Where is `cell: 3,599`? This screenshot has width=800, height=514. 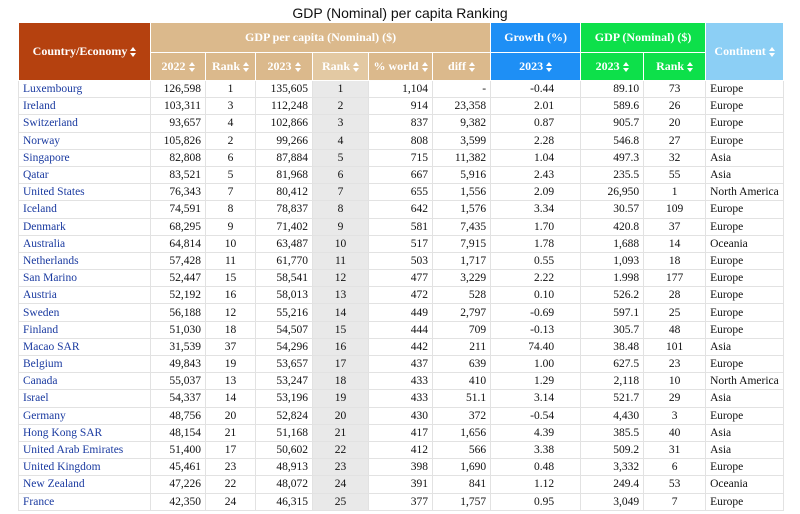
cell: 3,599 is located at coordinates (461, 140).